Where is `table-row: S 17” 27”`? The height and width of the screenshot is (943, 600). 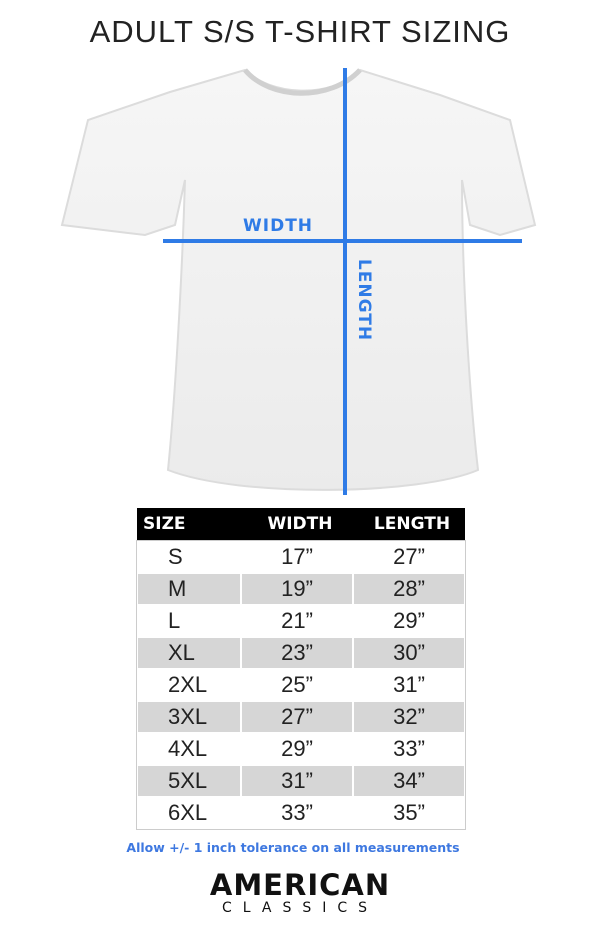
table-row: S 17” 27” is located at coordinates (301, 557).